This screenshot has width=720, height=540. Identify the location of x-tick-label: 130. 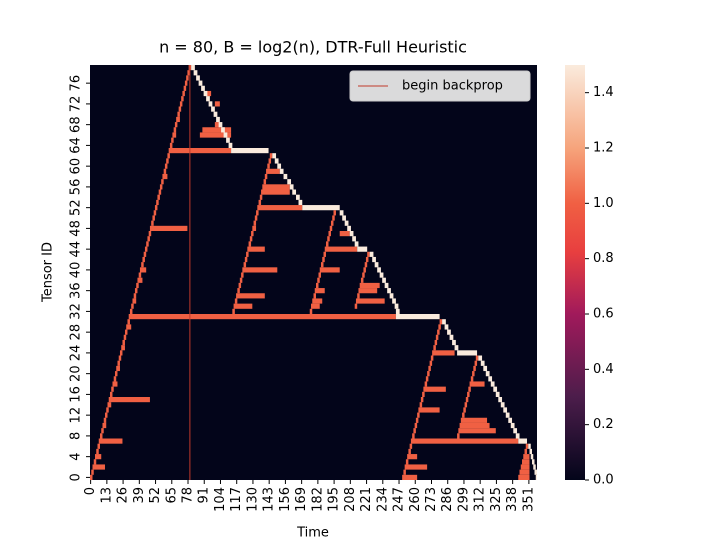
(252, 499).